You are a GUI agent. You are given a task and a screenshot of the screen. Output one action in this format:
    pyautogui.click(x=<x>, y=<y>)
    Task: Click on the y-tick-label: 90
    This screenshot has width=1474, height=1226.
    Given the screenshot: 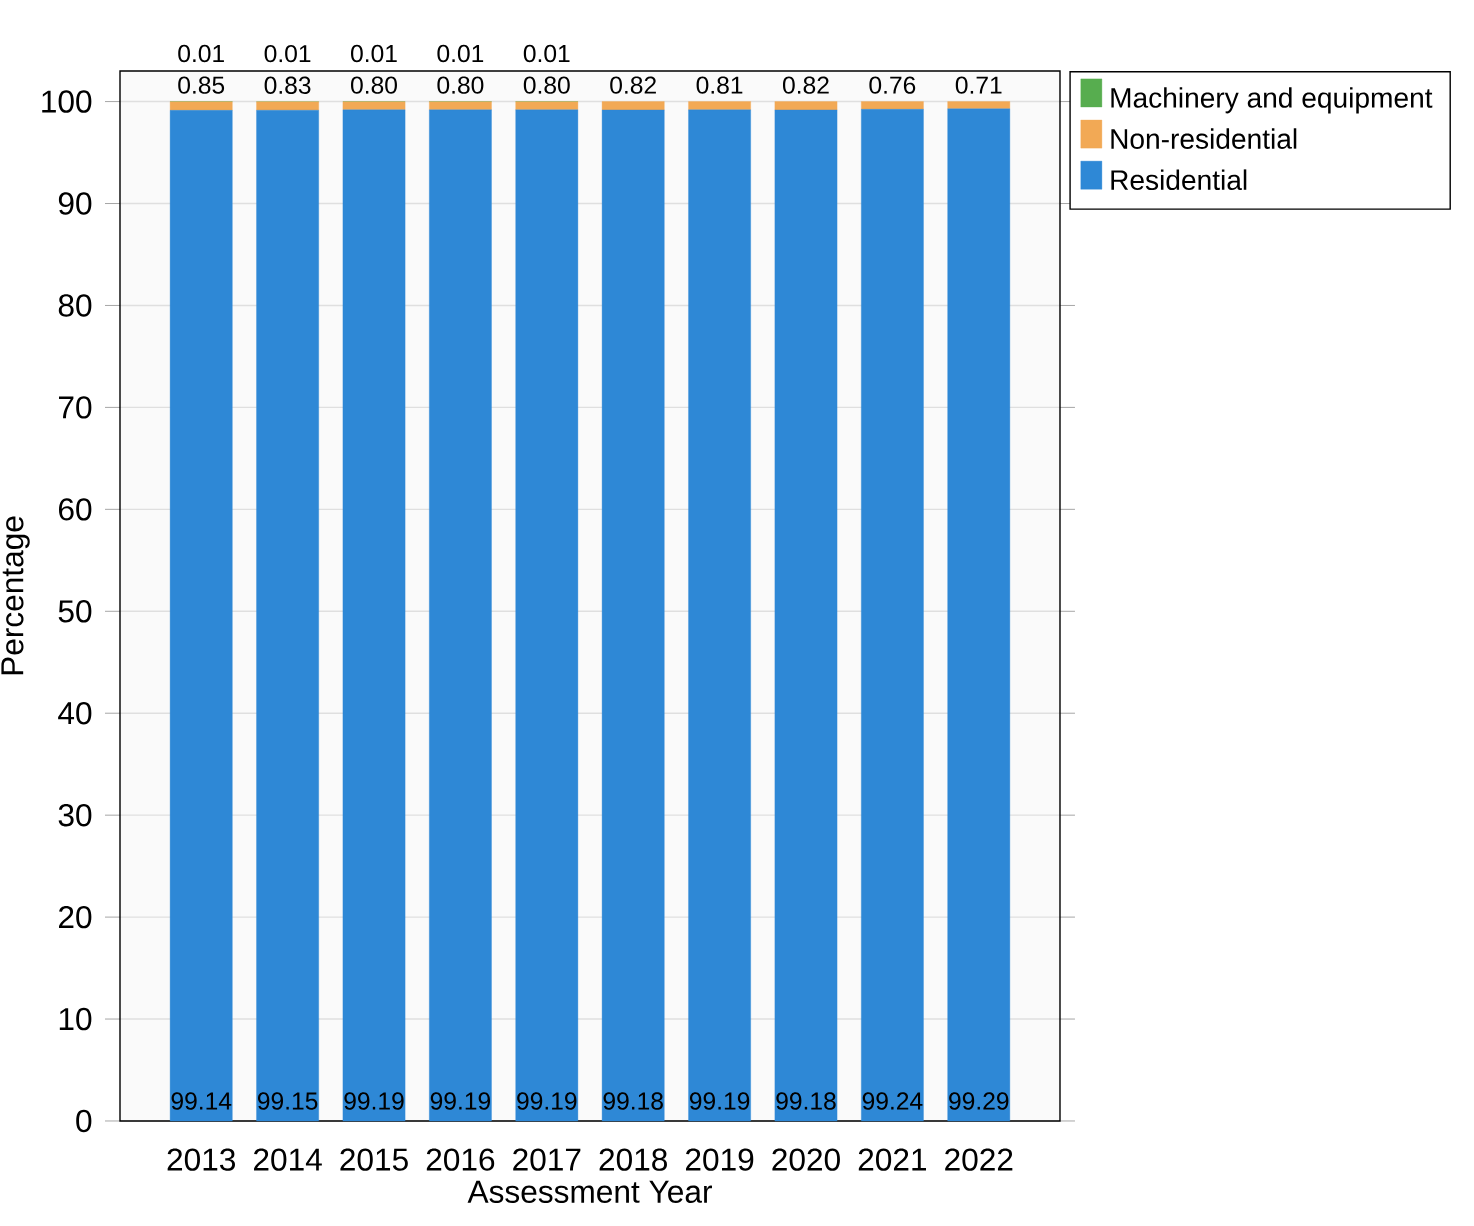 What is the action you would take?
    pyautogui.click(x=75, y=203)
    